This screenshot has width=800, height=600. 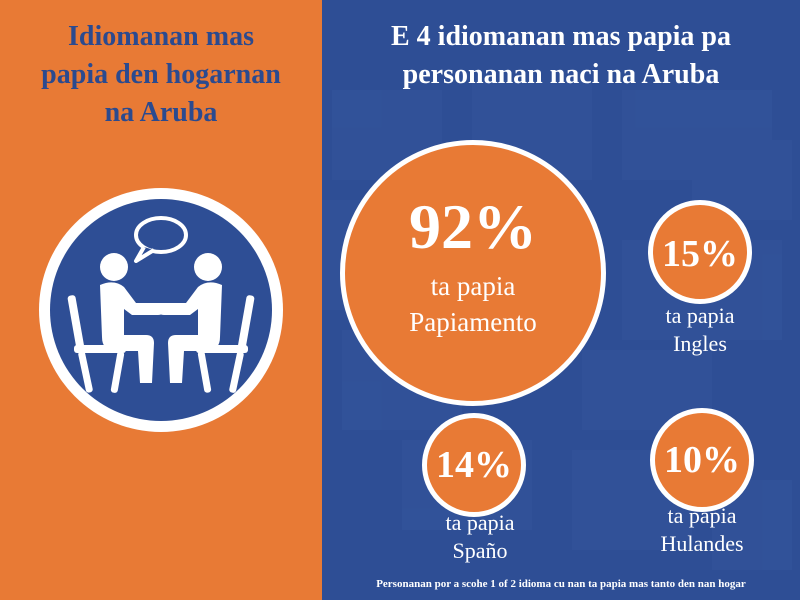 I want to click on left-title-line: Idiomanan mas, so click(x=161, y=36).